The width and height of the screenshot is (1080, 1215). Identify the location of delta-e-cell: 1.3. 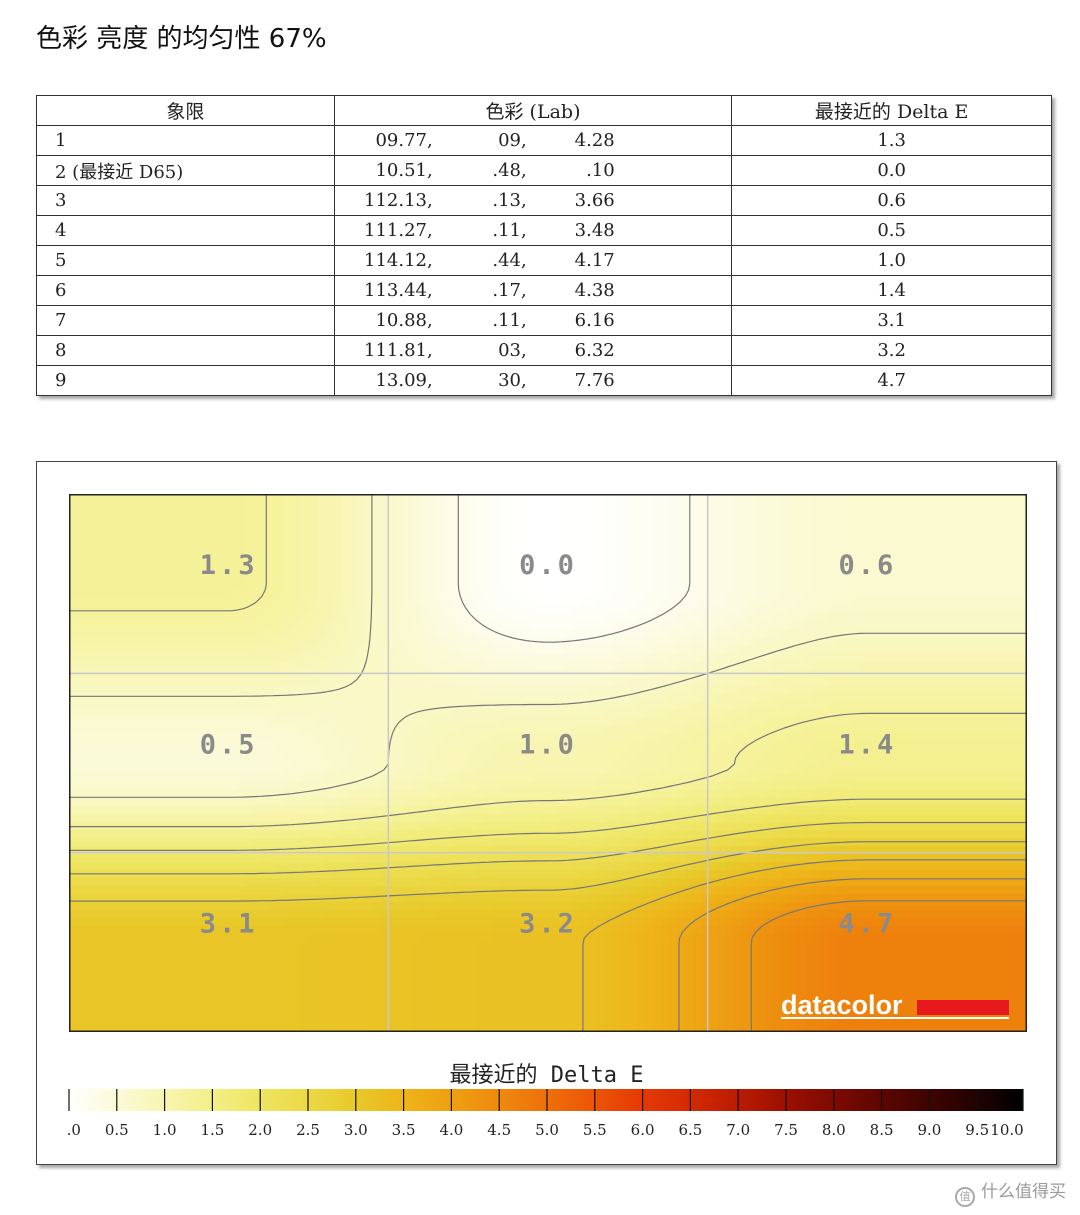
(891, 140).